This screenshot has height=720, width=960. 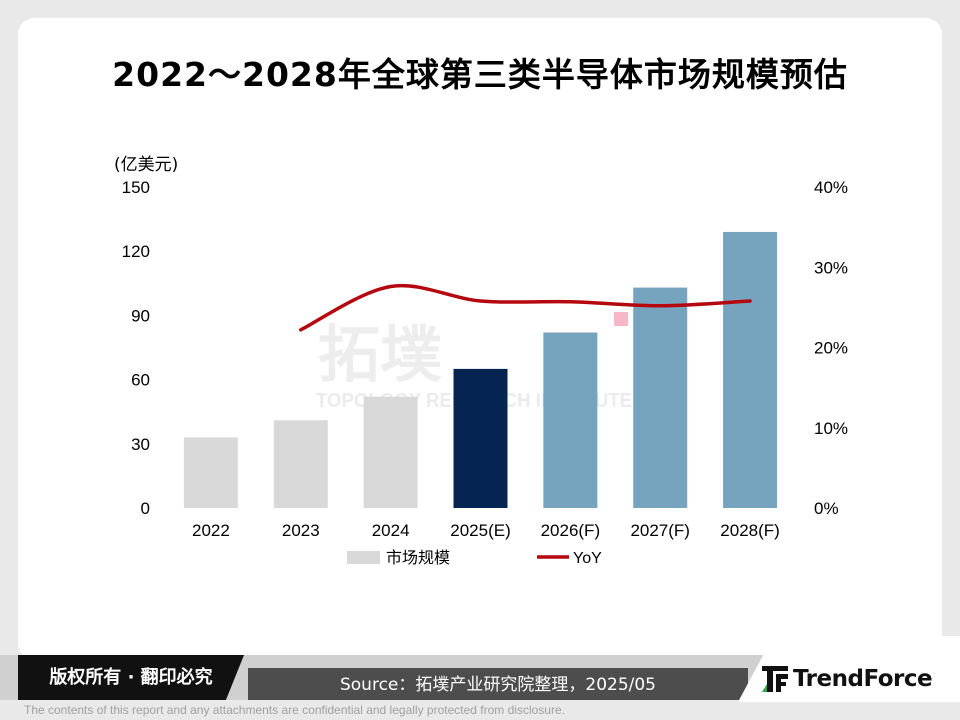 What do you see at coordinates (831, 267) in the screenshot?
I see `y2-tick-label: 30%` at bounding box center [831, 267].